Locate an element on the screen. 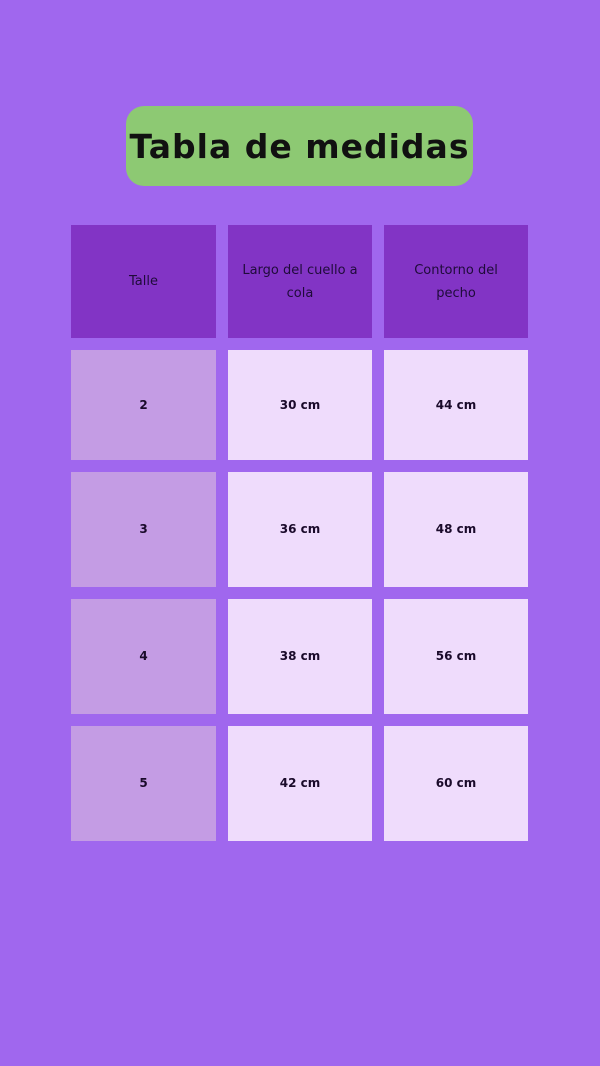 Image resolution: width=600 pixels, height=1066 pixels. header-cell: Largo del cuello a cola is located at coordinates (300, 281).